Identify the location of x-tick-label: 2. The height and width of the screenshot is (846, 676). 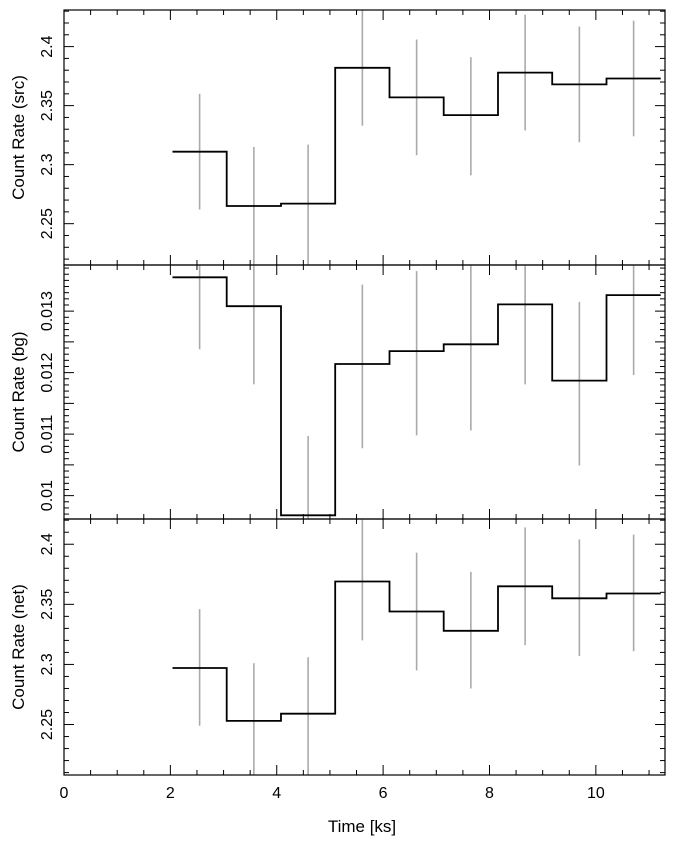
(170, 793).